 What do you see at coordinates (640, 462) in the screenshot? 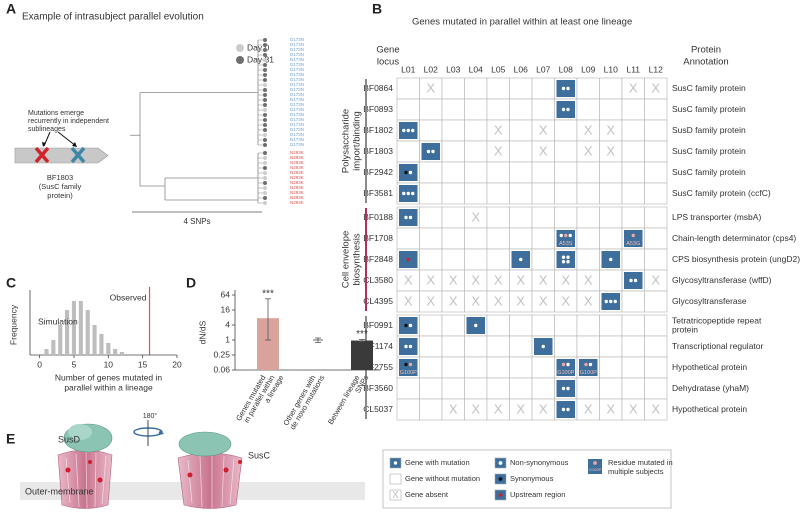
I see `legend-label: Residue mutated in` at bounding box center [640, 462].